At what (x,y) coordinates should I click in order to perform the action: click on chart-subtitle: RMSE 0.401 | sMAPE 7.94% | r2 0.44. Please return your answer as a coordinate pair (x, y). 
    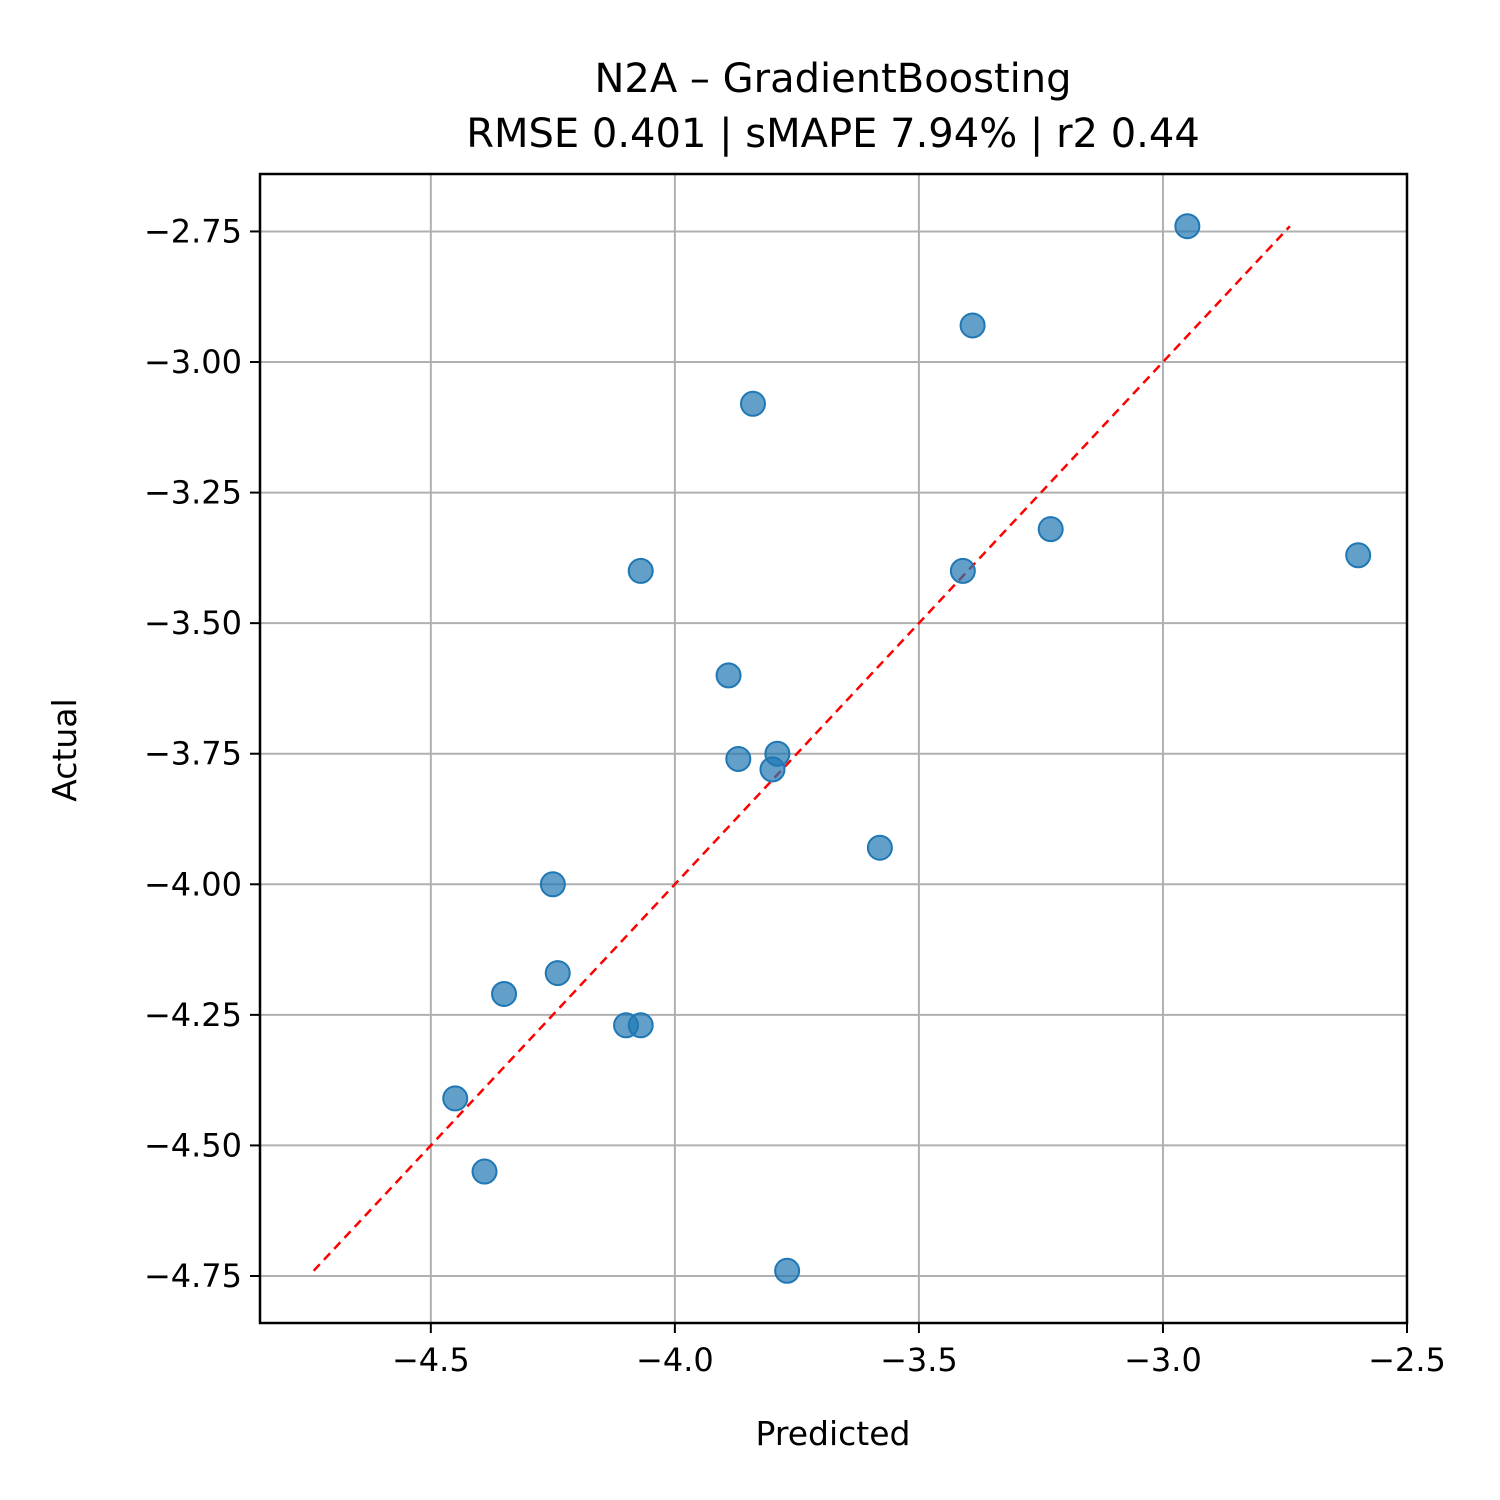
    Looking at the image, I should click on (833, 134).